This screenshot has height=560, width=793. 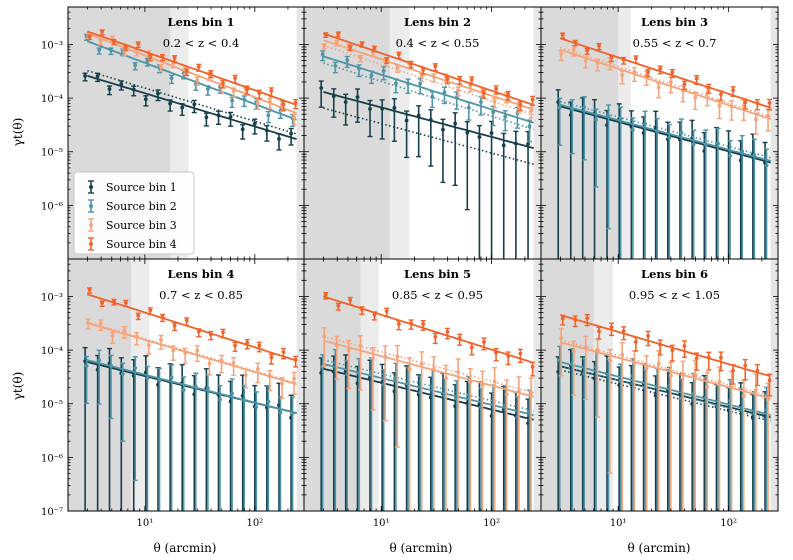 I want to click on panel-2: Lens bin 2 0.4 < z < 0.55, so click(x=422, y=133).